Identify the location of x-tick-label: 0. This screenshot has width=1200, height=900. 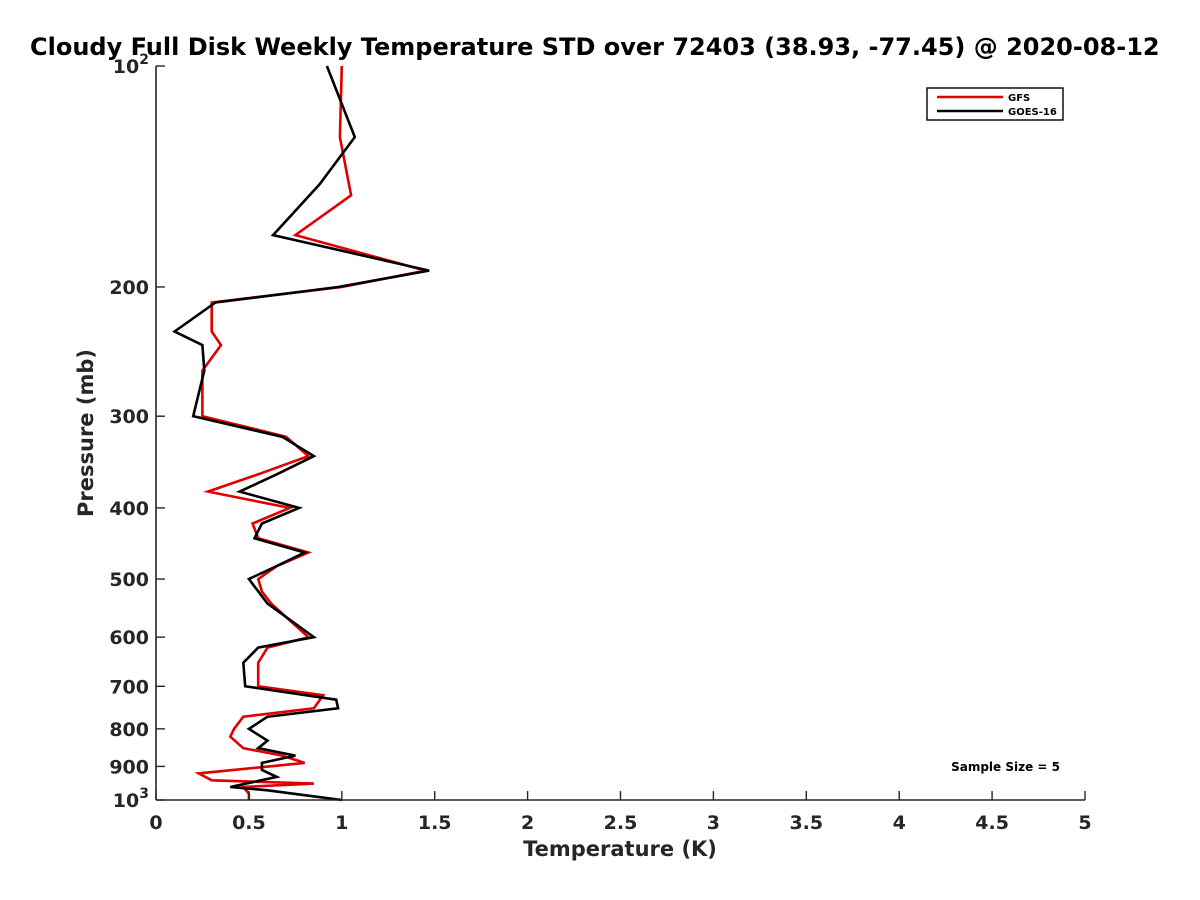
(155, 823).